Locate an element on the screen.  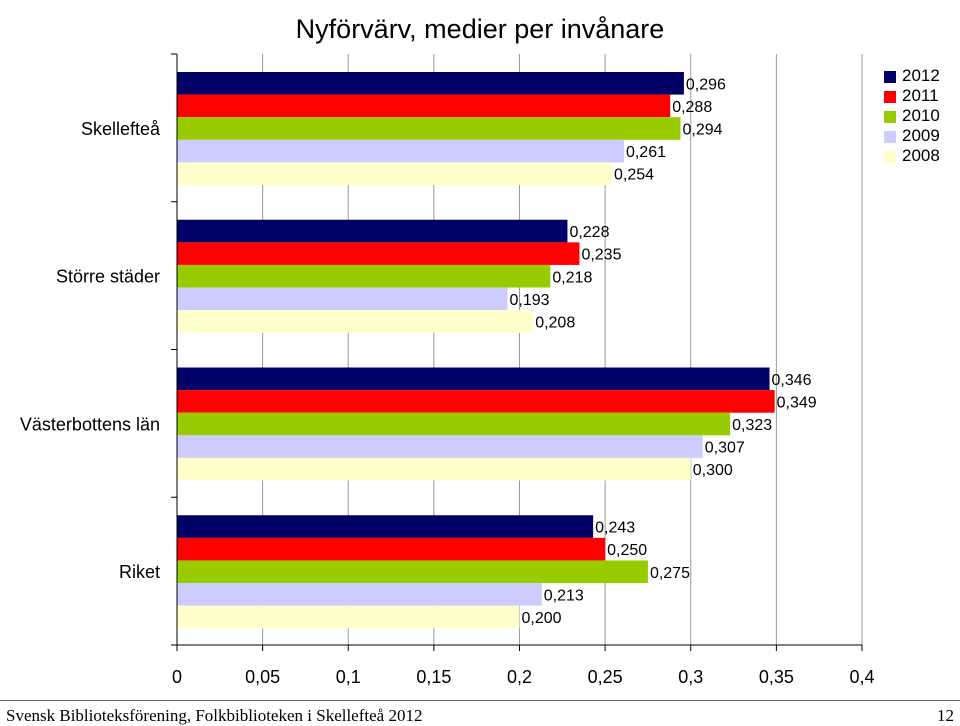
x-tick-label: 0,35 is located at coordinates (776, 677).